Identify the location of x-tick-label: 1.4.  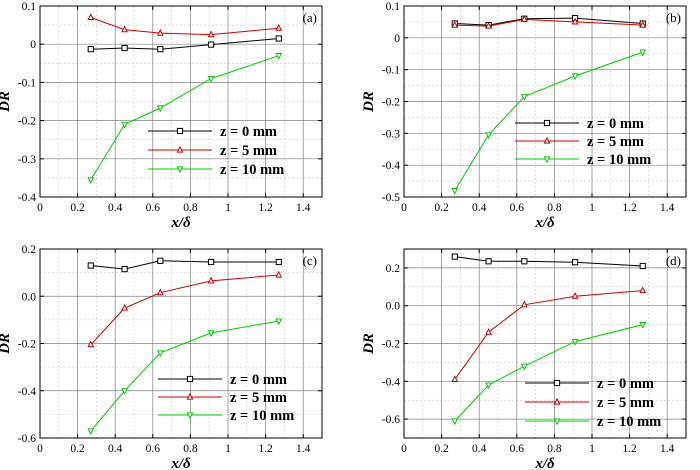
(303, 449).